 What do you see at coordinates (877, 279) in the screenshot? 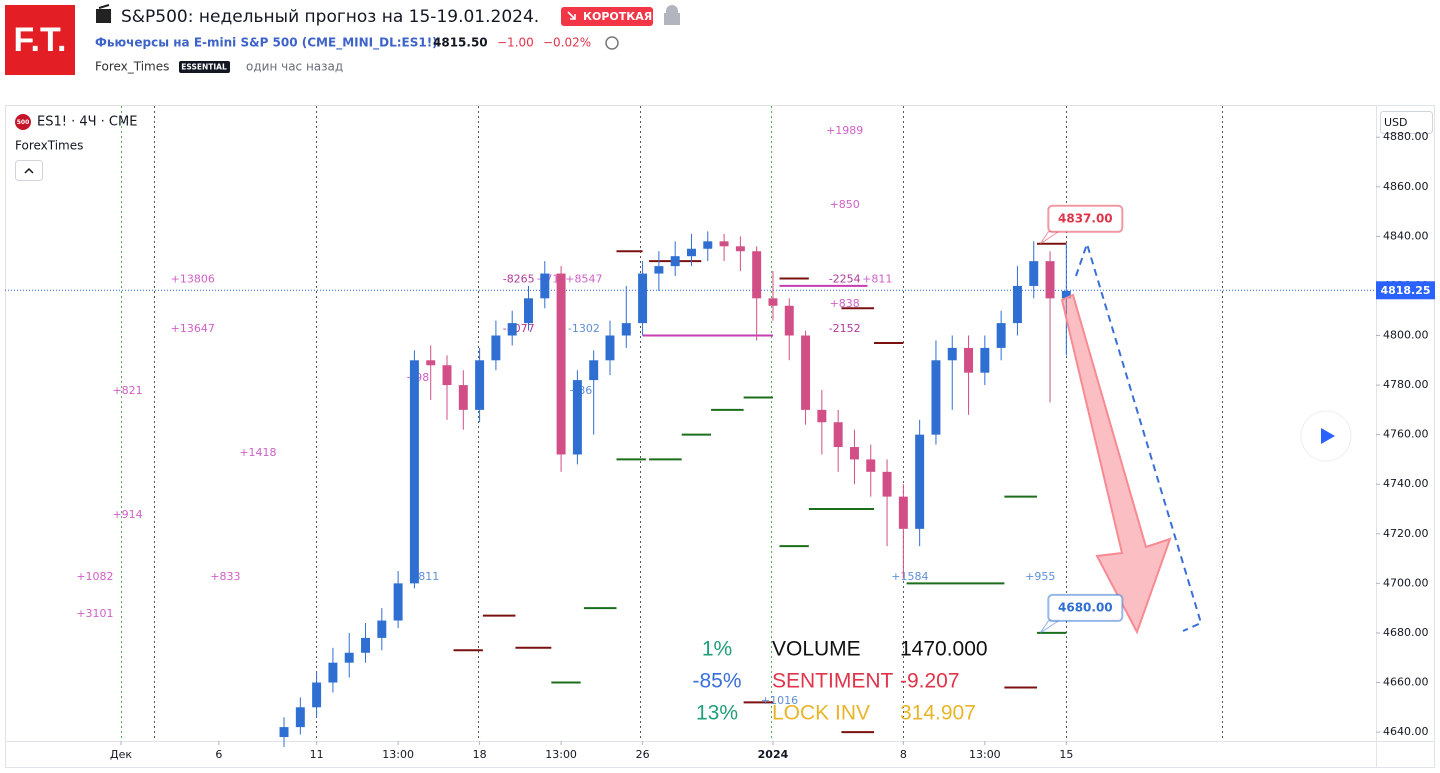
I see `volume-annotation: +811` at bounding box center [877, 279].